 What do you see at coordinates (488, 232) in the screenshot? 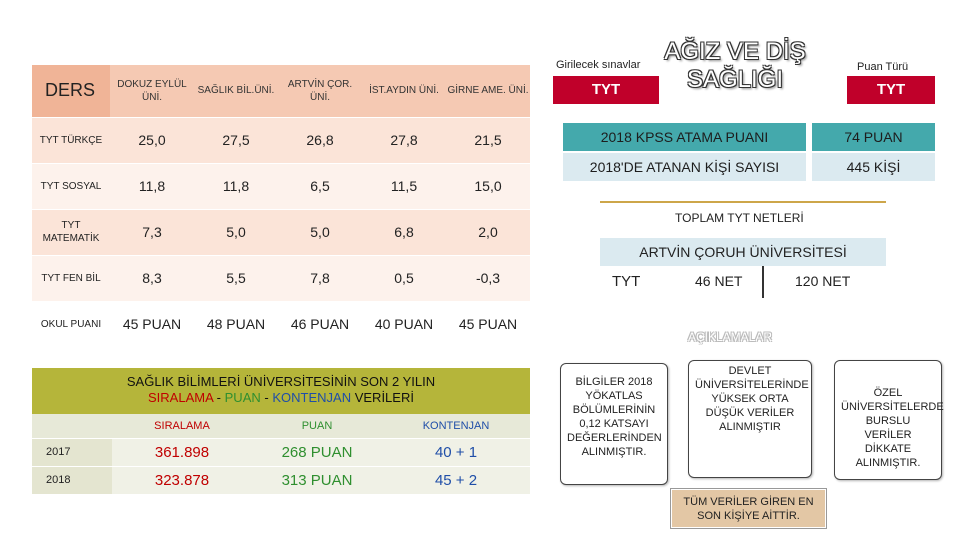
I see `cell: 2,0` at bounding box center [488, 232].